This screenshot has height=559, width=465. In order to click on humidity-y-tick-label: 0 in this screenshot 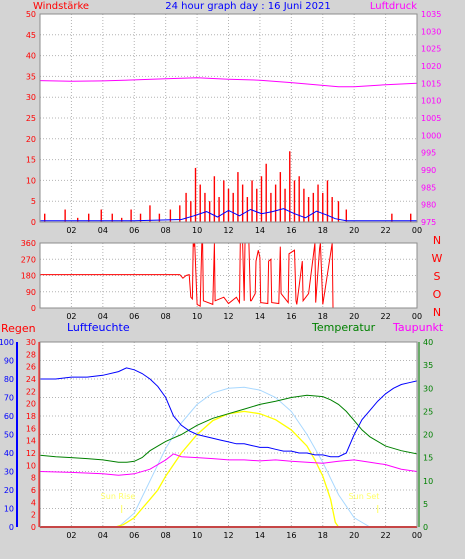, I will do `click(11, 527)`.